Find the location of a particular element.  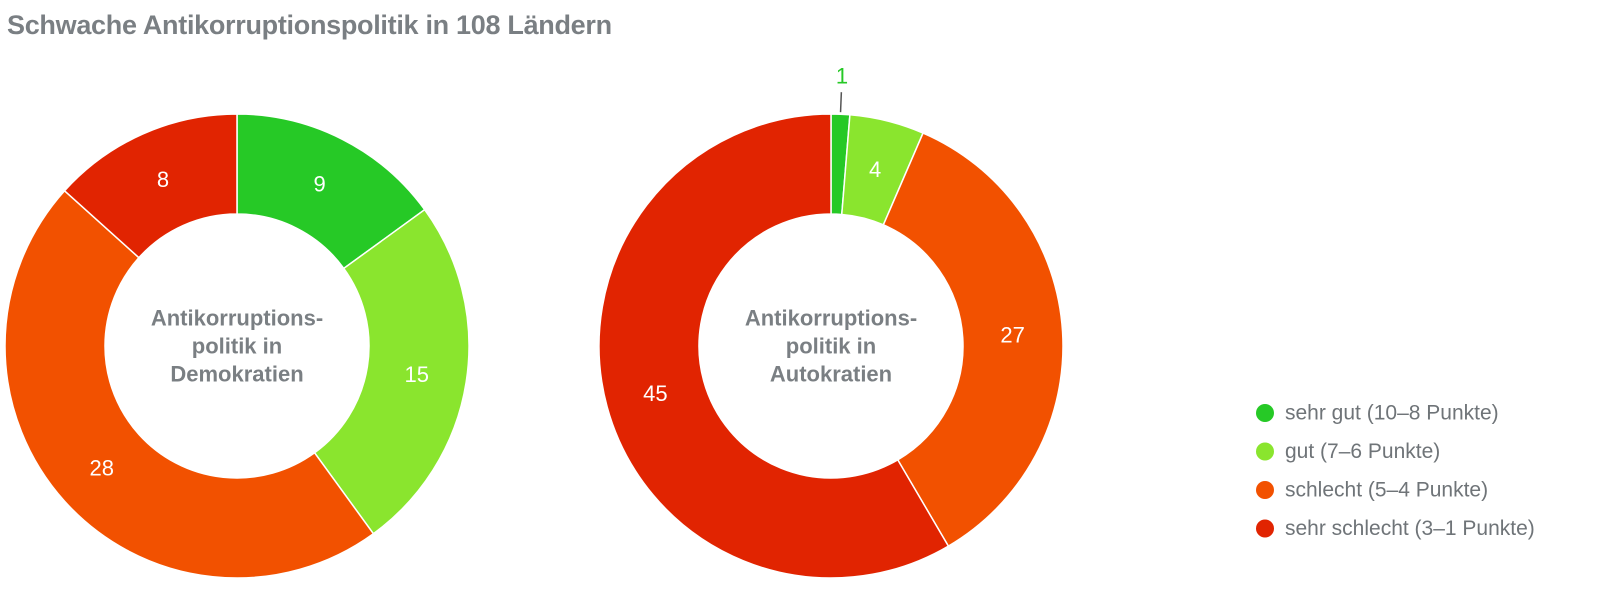

donut-center-label: Demokratien is located at coordinates (236, 374).